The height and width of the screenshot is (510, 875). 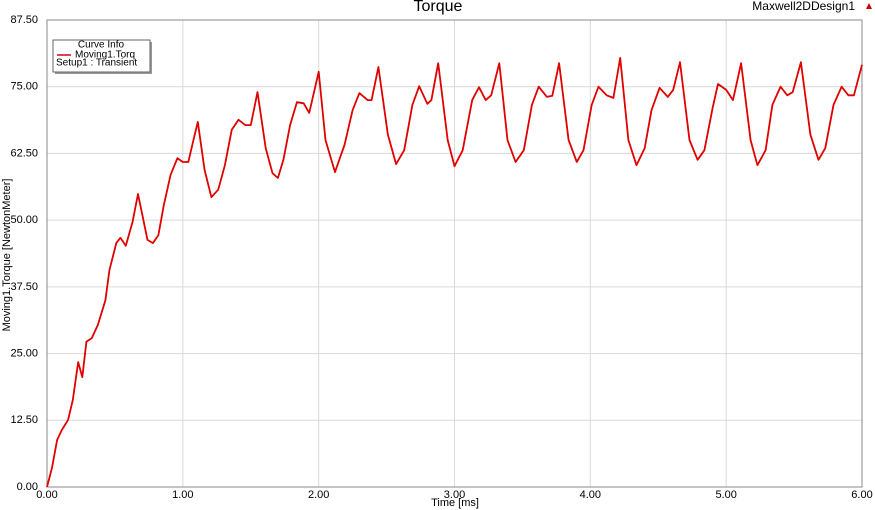 What do you see at coordinates (869, 6) in the screenshot?
I see `corner-icon` at bounding box center [869, 6].